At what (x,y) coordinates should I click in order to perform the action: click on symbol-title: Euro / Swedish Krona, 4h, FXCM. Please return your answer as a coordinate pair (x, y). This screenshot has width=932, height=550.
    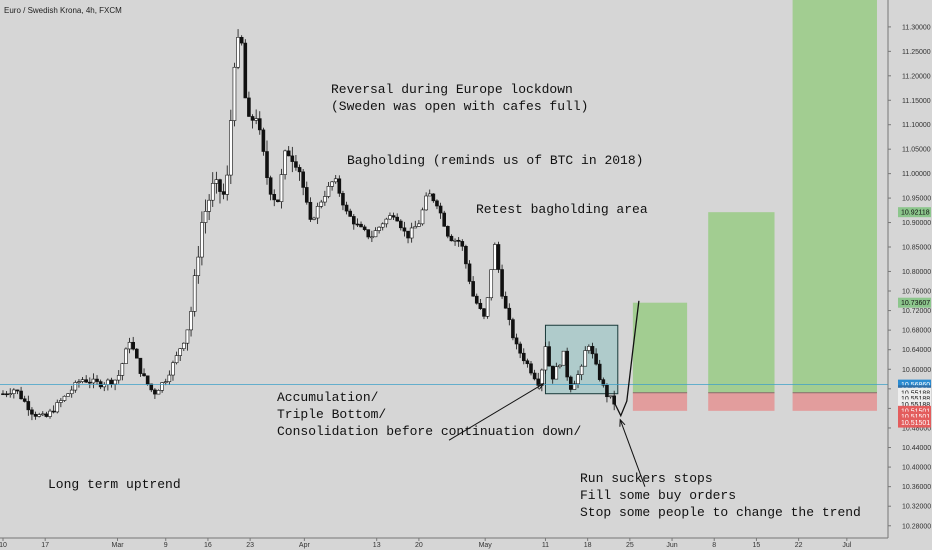
    Looking at the image, I should click on (63, 10).